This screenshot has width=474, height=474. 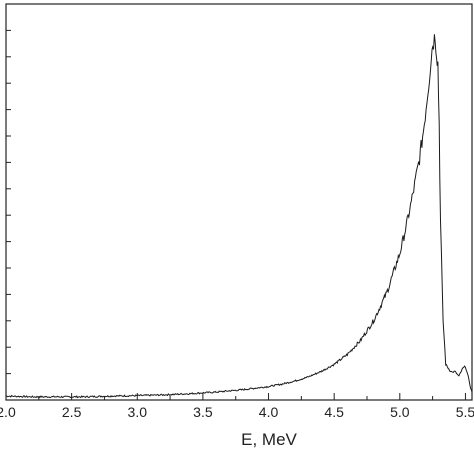 What do you see at coordinates (400, 412) in the screenshot?
I see `x-tick-label: 5.0` at bounding box center [400, 412].